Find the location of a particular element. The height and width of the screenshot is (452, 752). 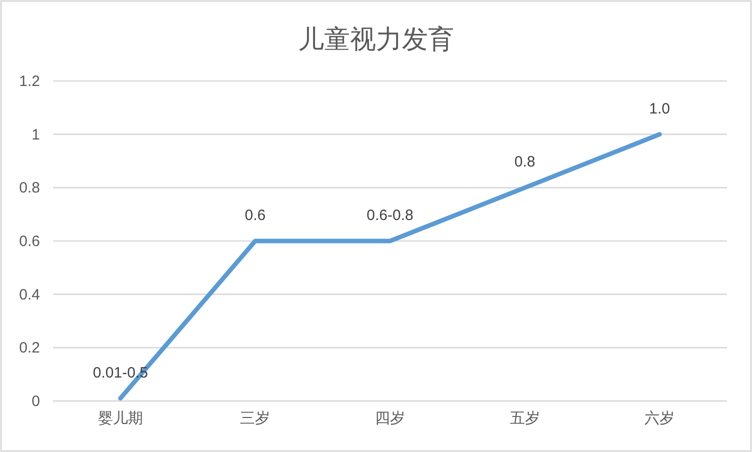

chart-title: 儿童视力发育 is located at coordinates (376, 39).